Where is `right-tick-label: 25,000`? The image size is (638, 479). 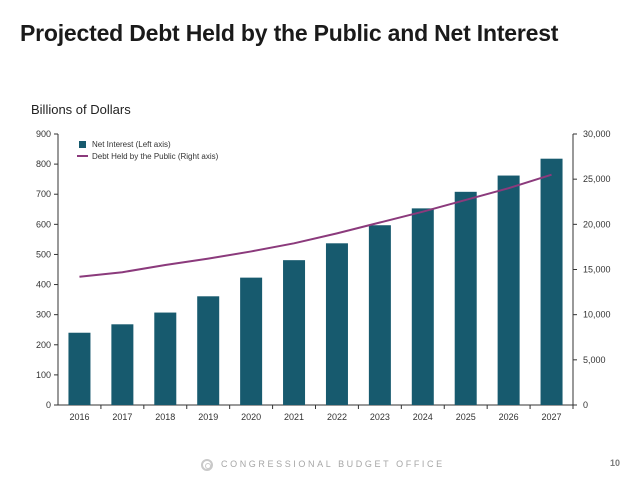 right-tick-label: 25,000 is located at coordinates (597, 179).